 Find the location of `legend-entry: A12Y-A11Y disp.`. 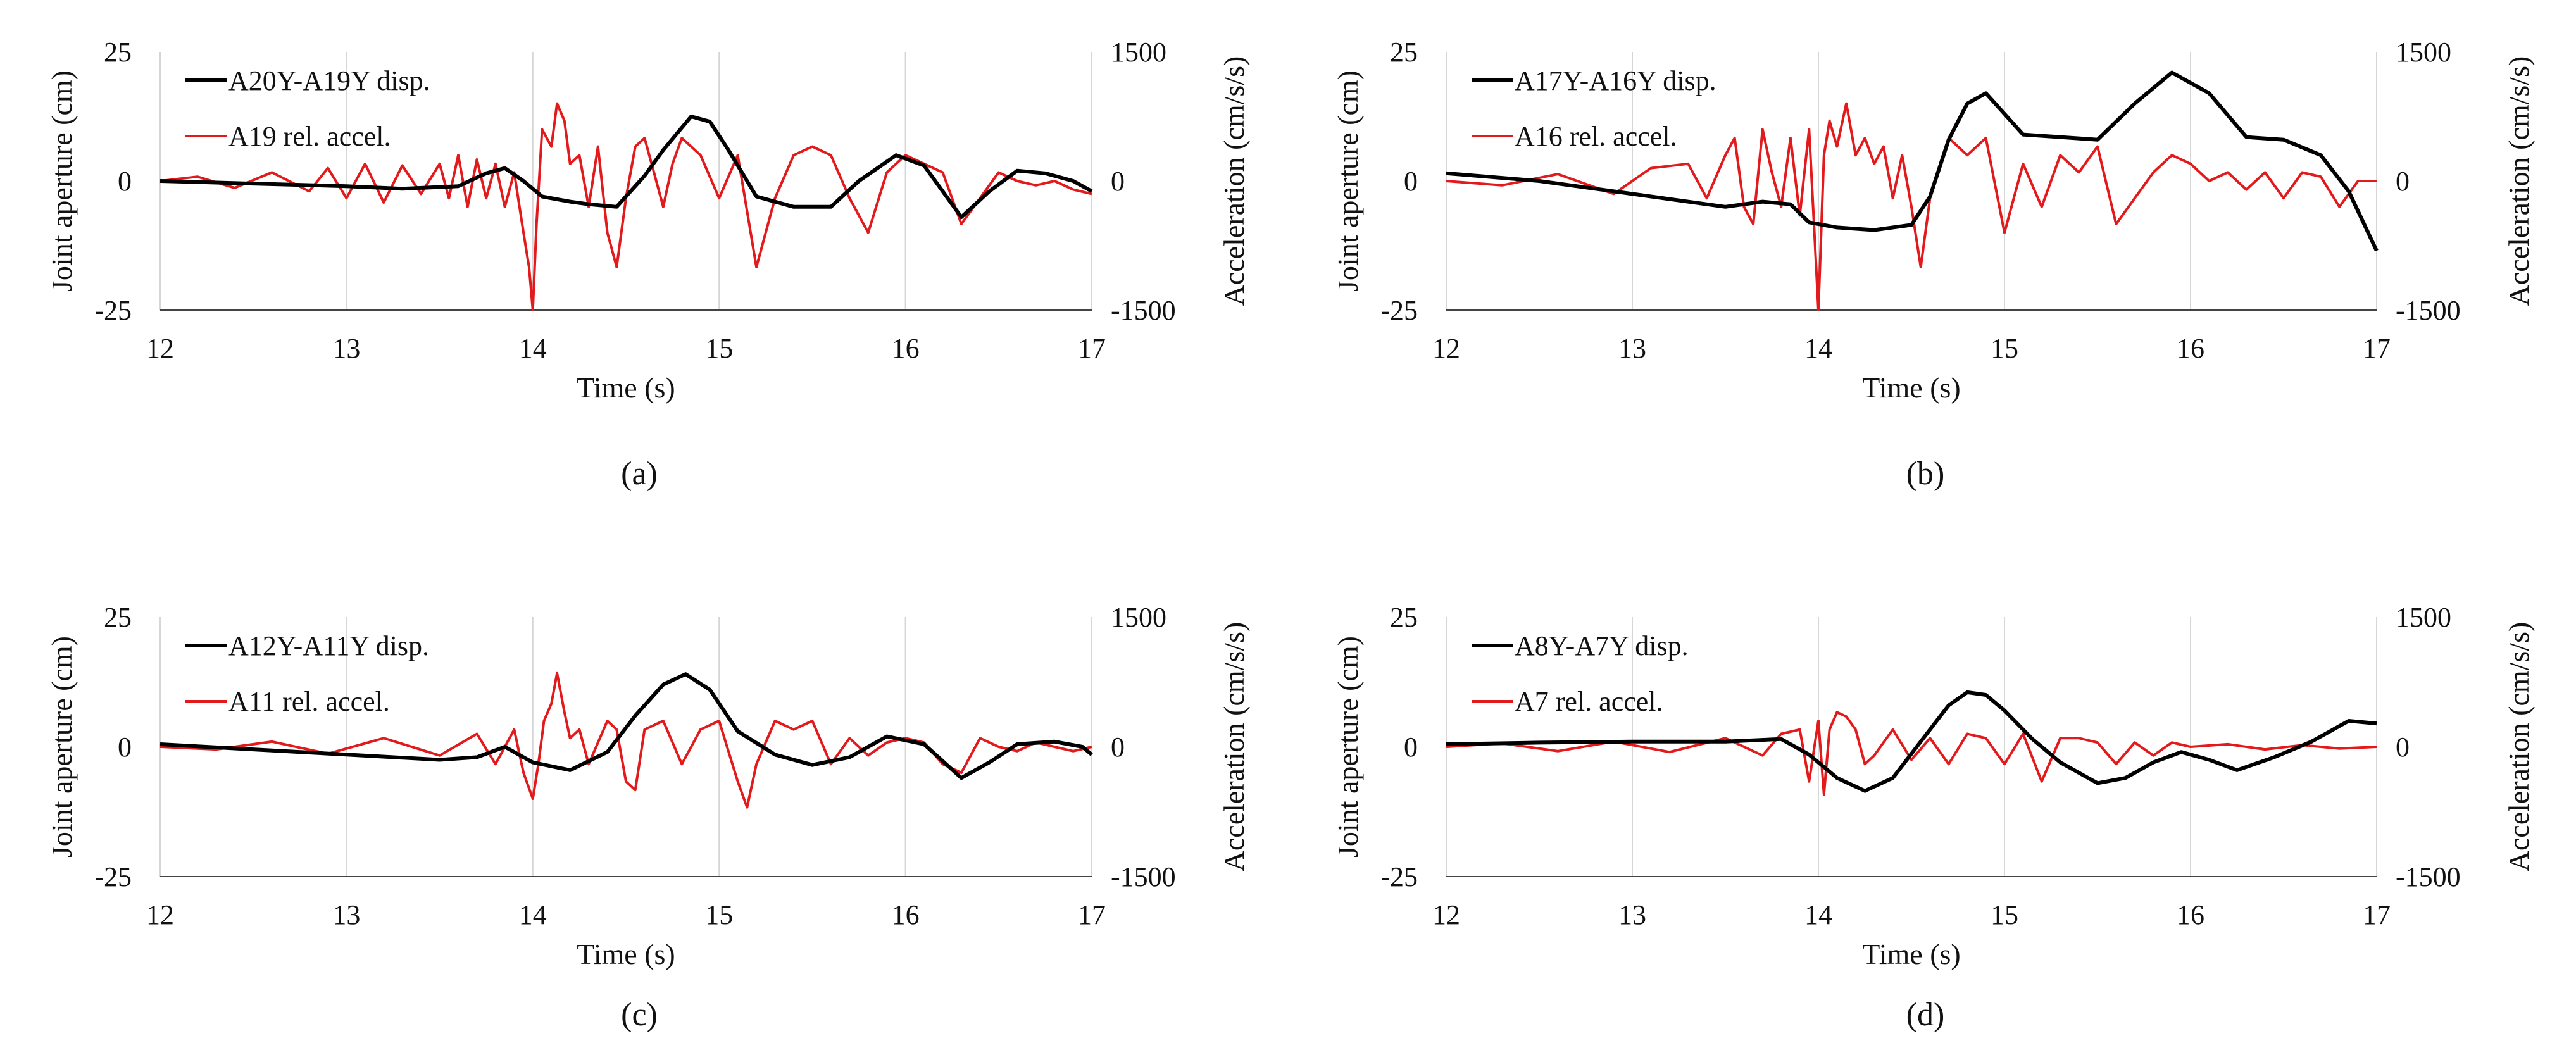

legend-entry: A12Y-A11Y disp. is located at coordinates (328, 645).